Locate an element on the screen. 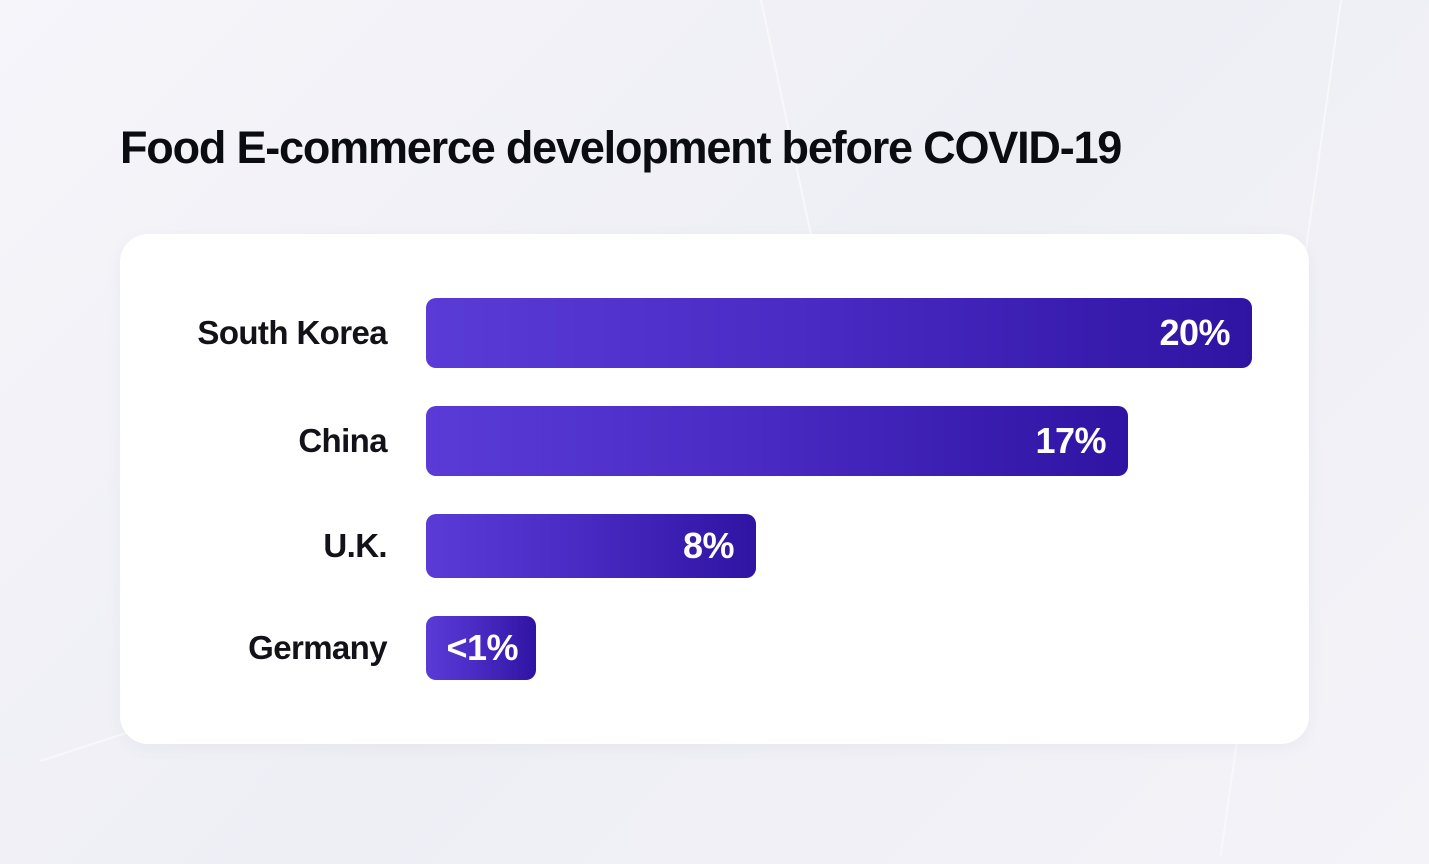 The height and width of the screenshot is (864, 1429). category-label: Germany is located at coordinates (317, 647).